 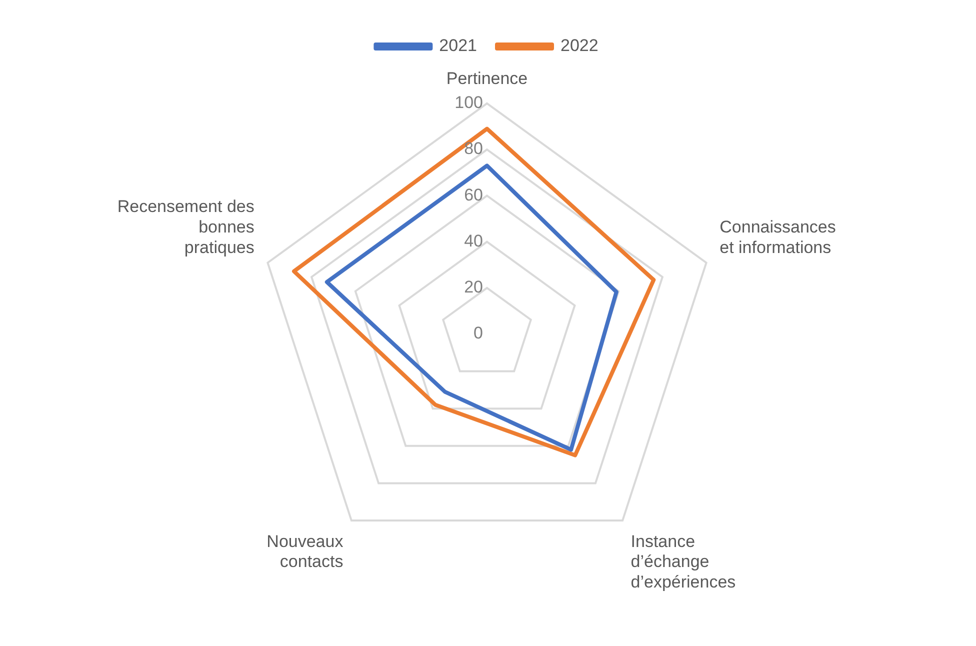 I want to click on spoke-label: Recensement des bonnes pratiques, so click(x=185, y=227).